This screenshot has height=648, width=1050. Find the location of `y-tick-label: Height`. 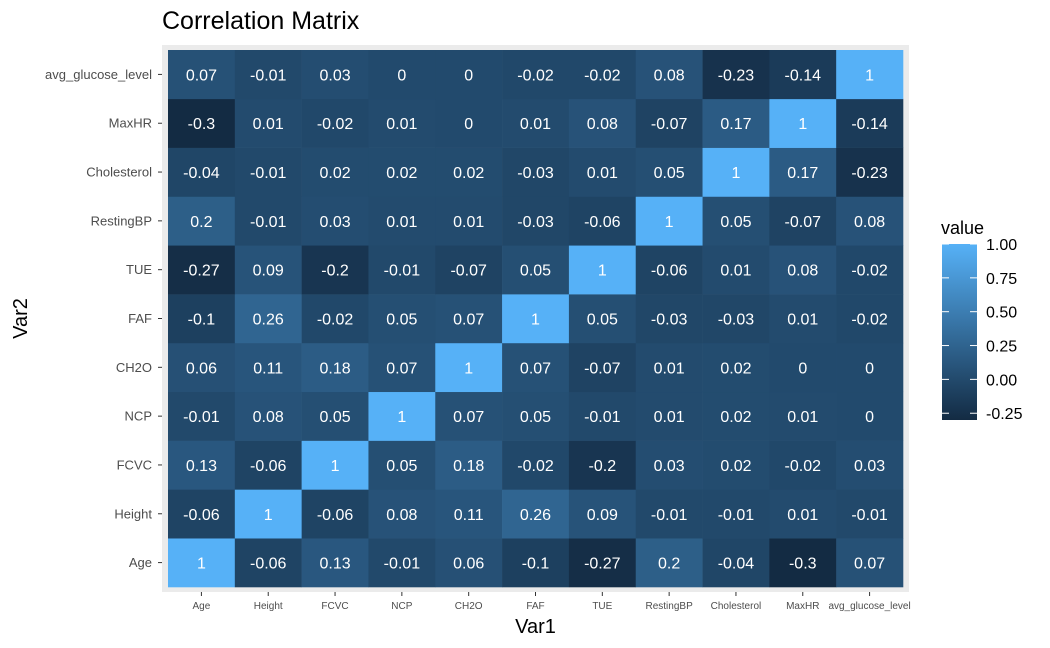

y-tick-label: Height is located at coordinates (133, 513).